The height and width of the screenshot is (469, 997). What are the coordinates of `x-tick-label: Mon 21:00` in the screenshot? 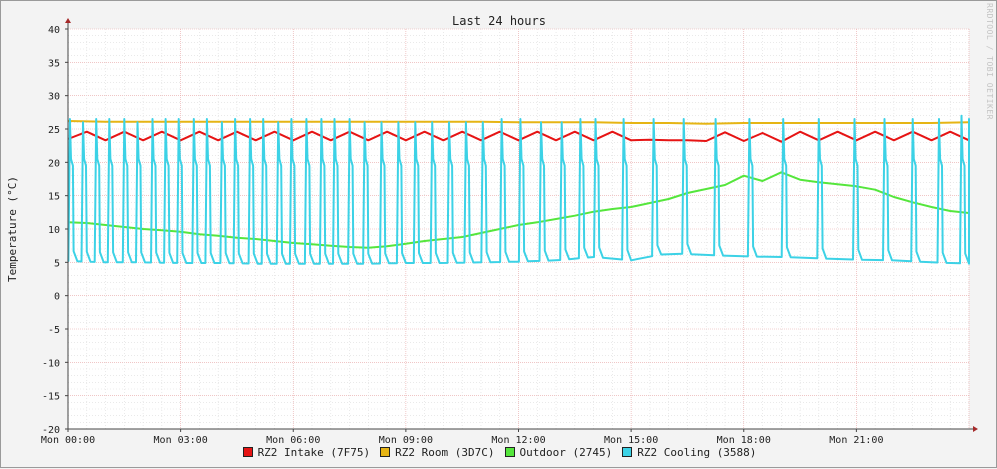 It's located at (856, 440).